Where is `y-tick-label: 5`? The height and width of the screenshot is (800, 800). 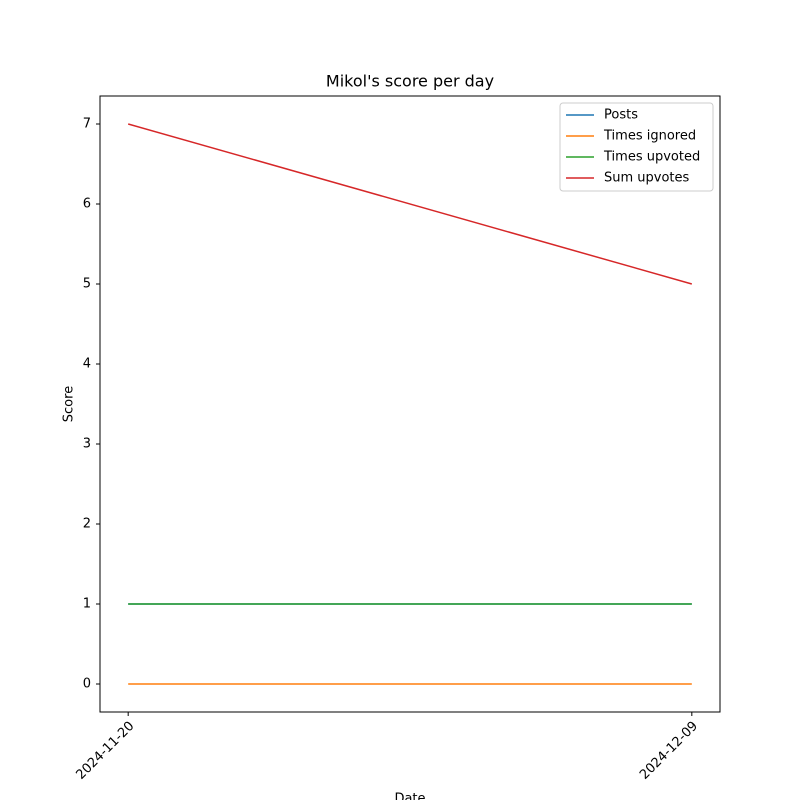
y-tick-label: 5 is located at coordinates (87, 284).